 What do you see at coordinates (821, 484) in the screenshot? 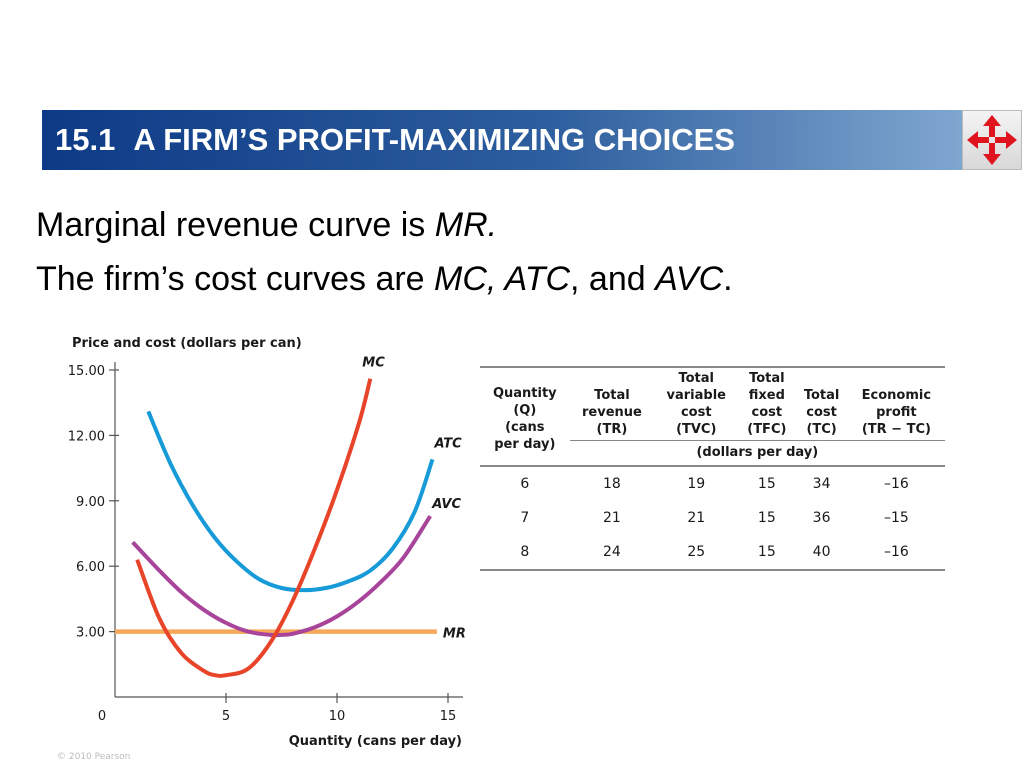
I see `table-cell: 34` at bounding box center [821, 484].